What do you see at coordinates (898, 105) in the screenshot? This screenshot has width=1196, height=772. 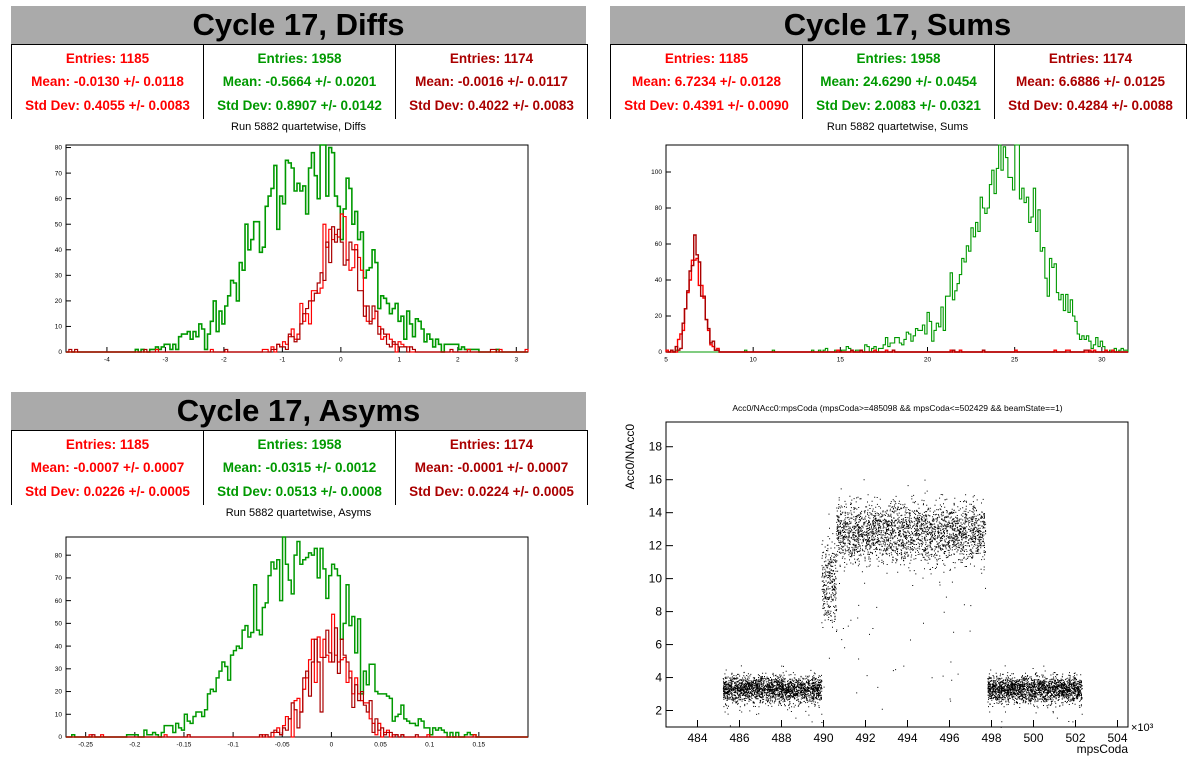 I see `stat-std: Std Dev: 2.0083 +/- 0.0321` at bounding box center [898, 105].